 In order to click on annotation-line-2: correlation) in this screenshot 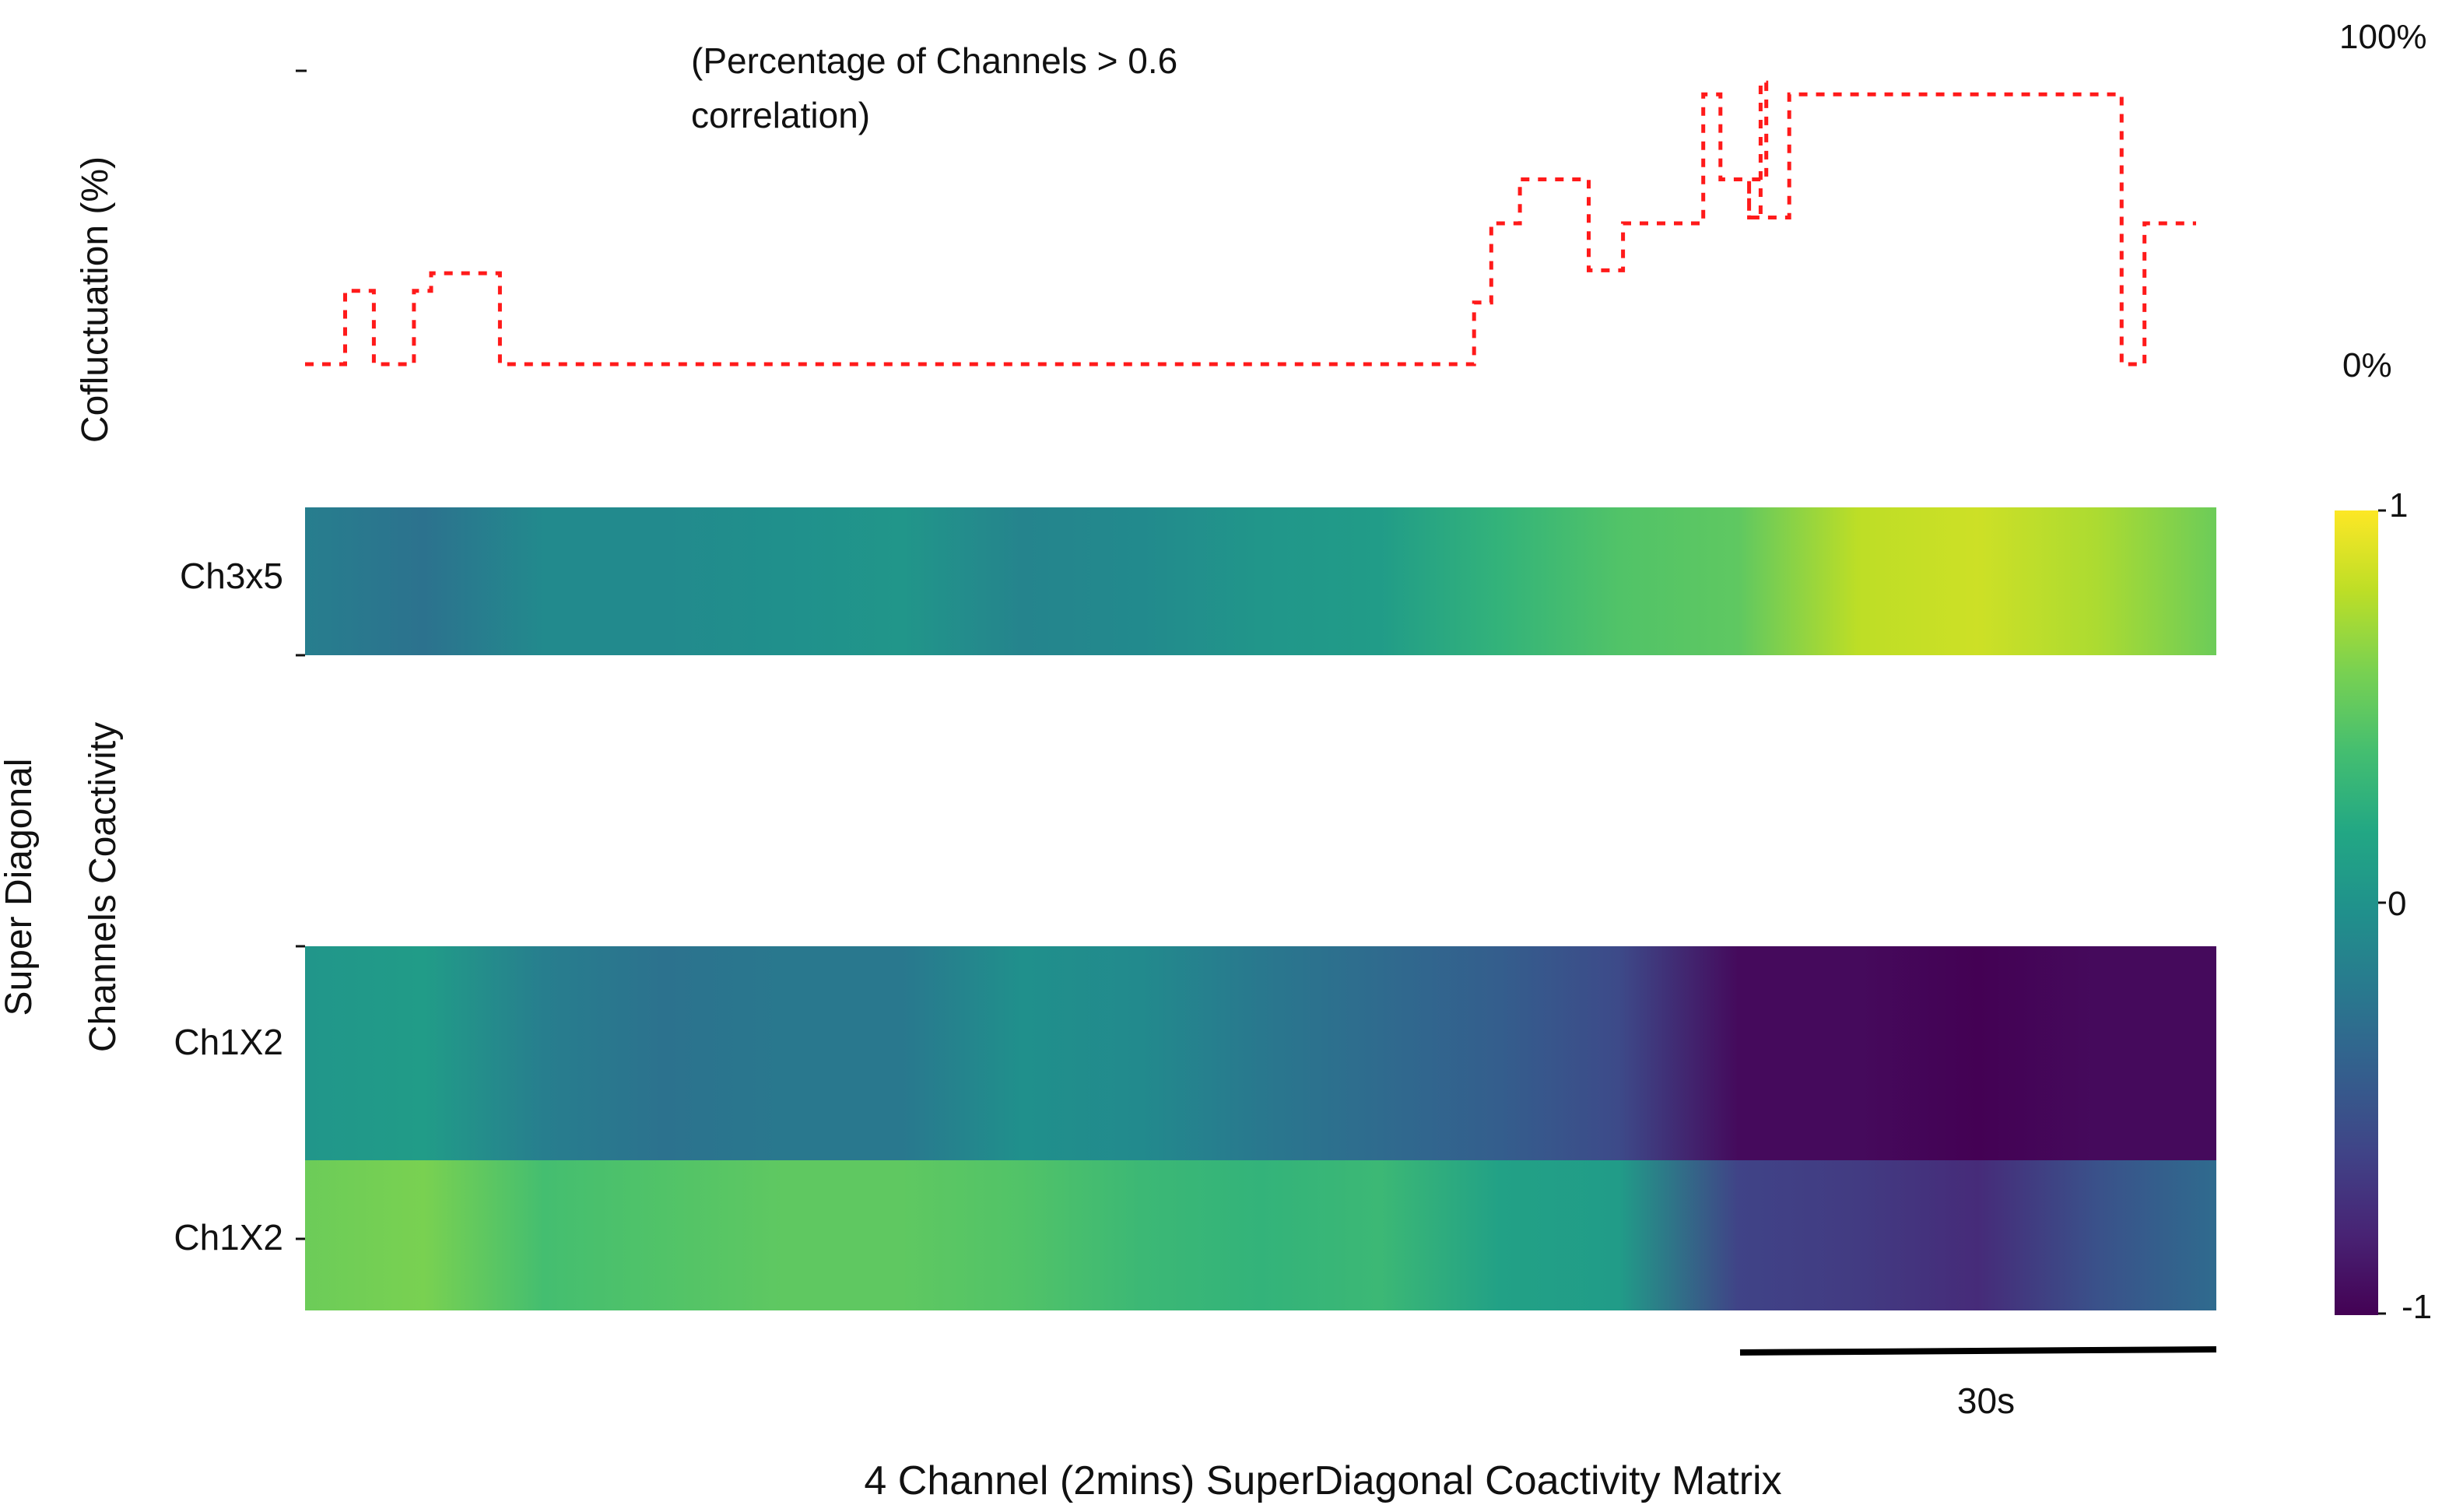, I will do `click(780, 115)`.